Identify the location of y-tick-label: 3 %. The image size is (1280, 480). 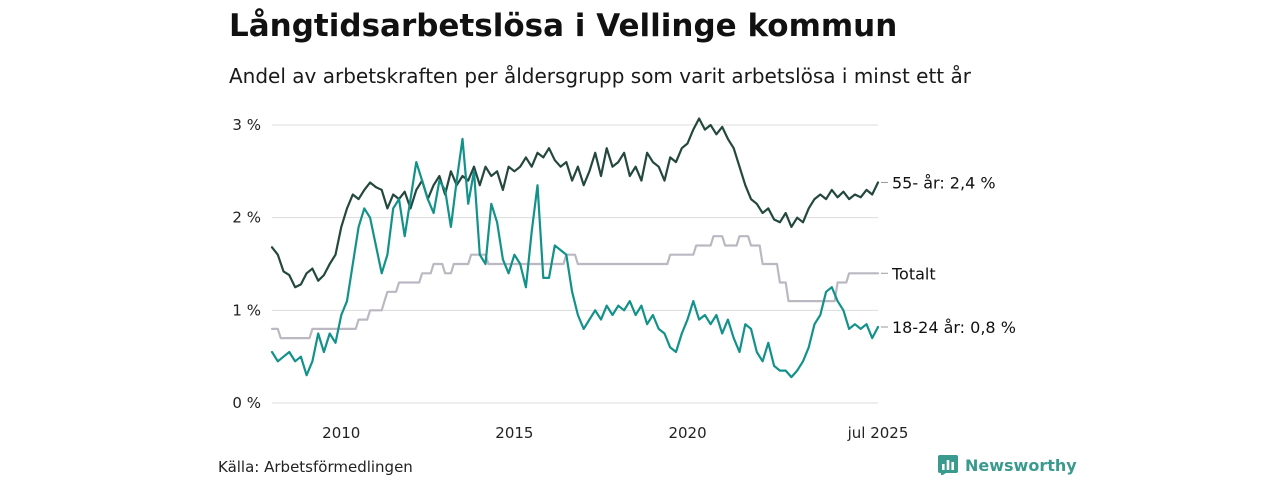
(246, 125).